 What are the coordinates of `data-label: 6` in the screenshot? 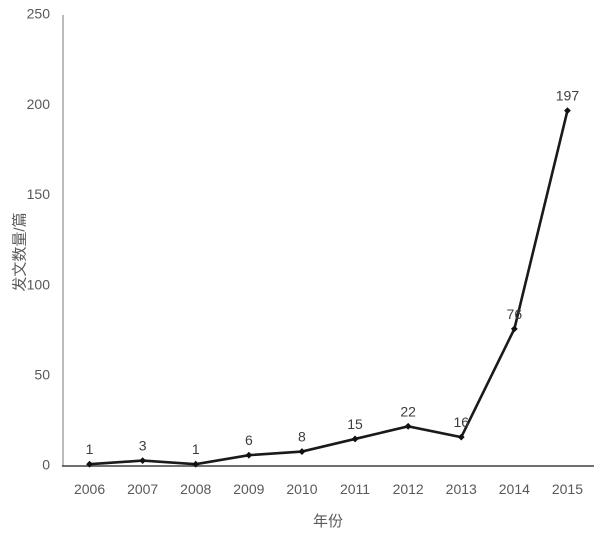 It's located at (249, 440).